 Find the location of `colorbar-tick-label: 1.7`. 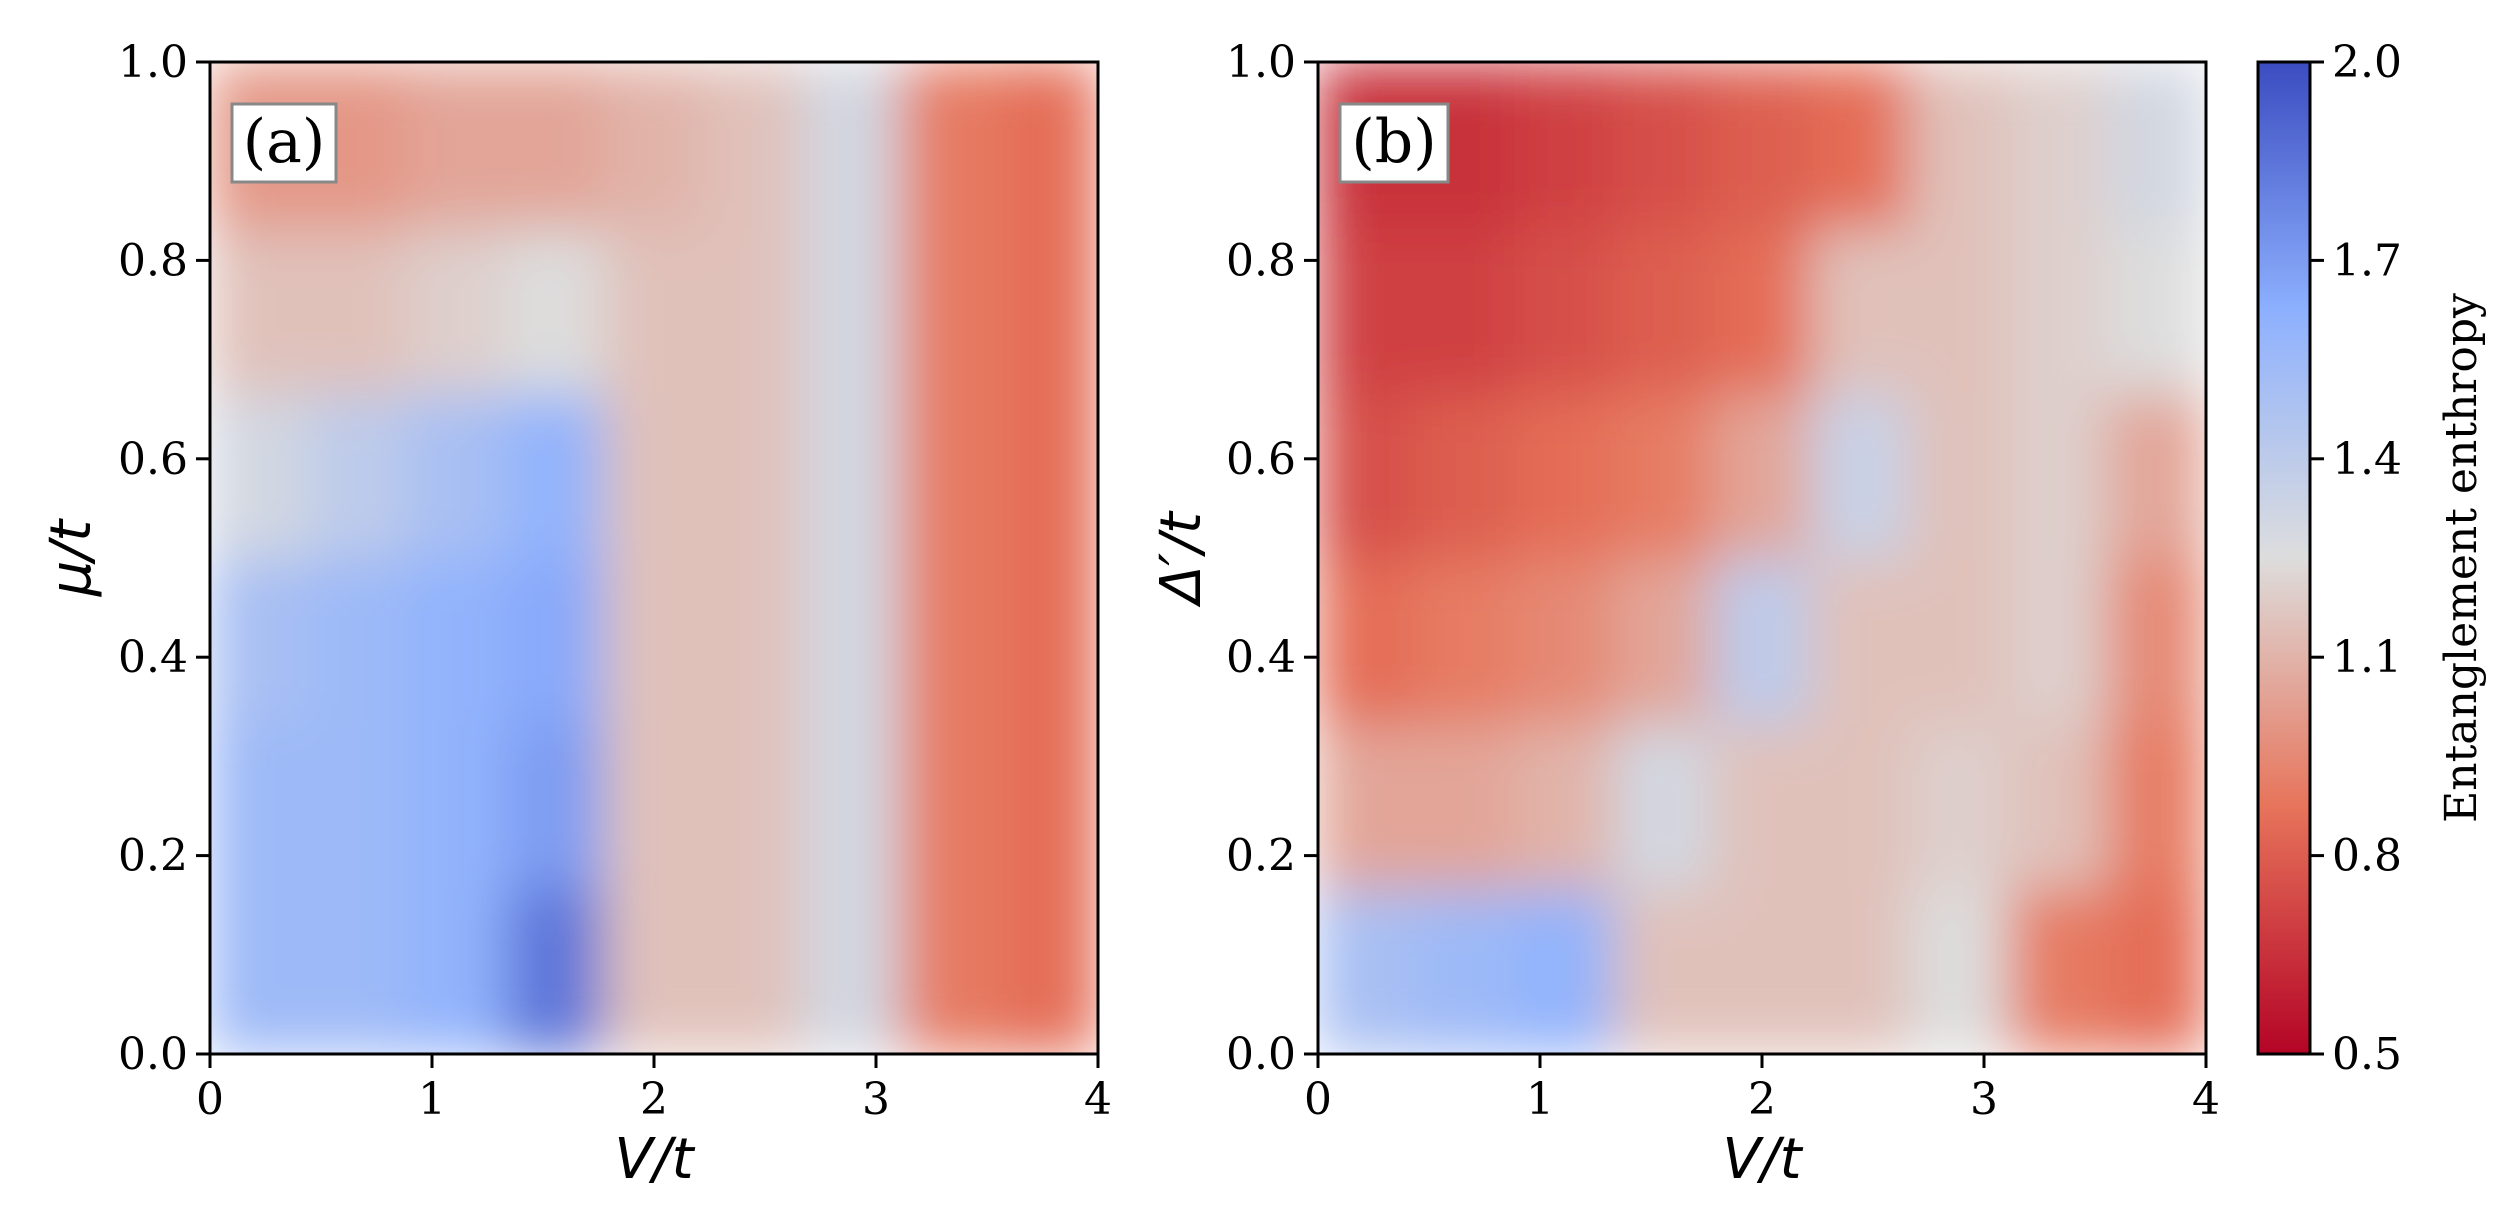

colorbar-tick-label: 1.7 is located at coordinates (2367, 260).